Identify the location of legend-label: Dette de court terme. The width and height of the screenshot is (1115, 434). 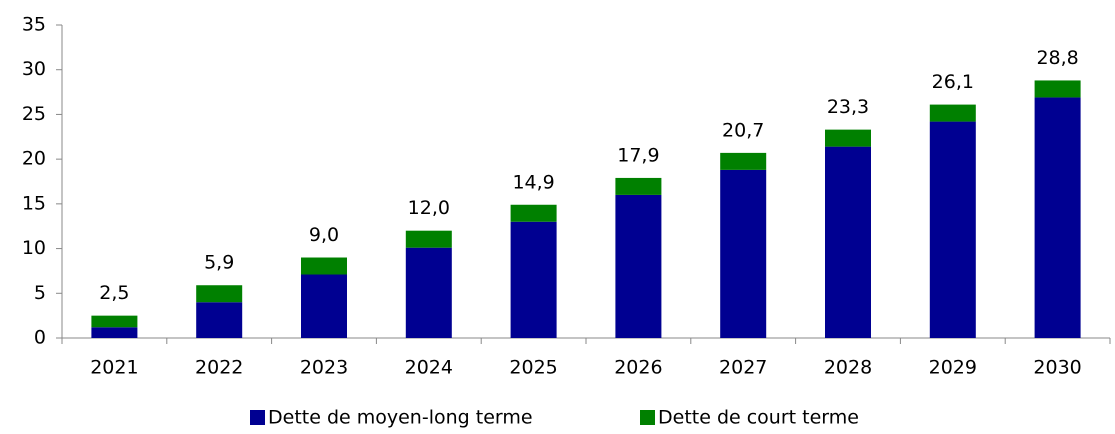
(758, 418).